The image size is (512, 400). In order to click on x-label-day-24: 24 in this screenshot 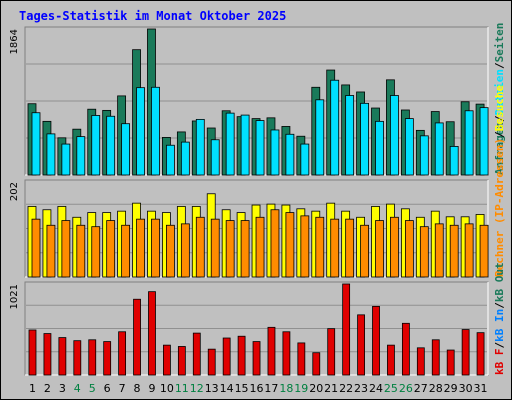, I will do `click(376, 388)`.